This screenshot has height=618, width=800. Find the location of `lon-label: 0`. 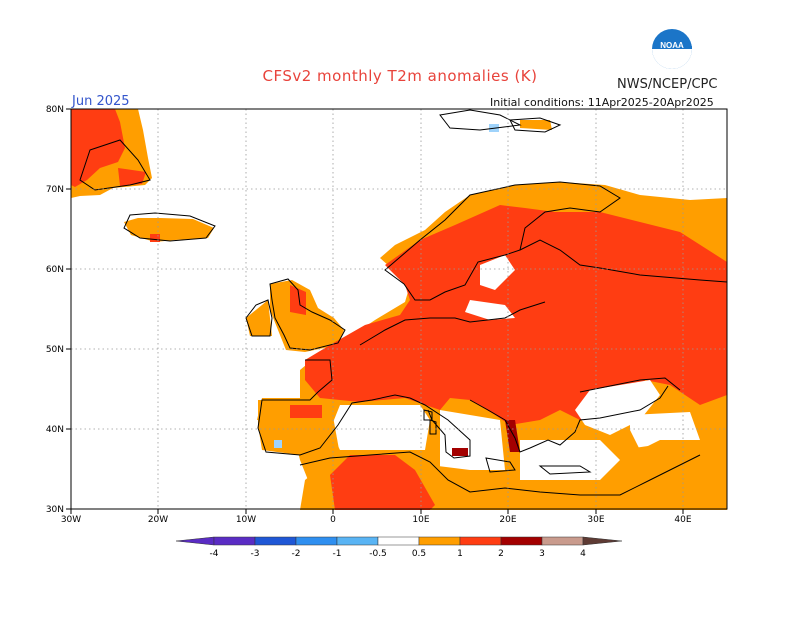

lon-label: 0 is located at coordinates (333, 520).